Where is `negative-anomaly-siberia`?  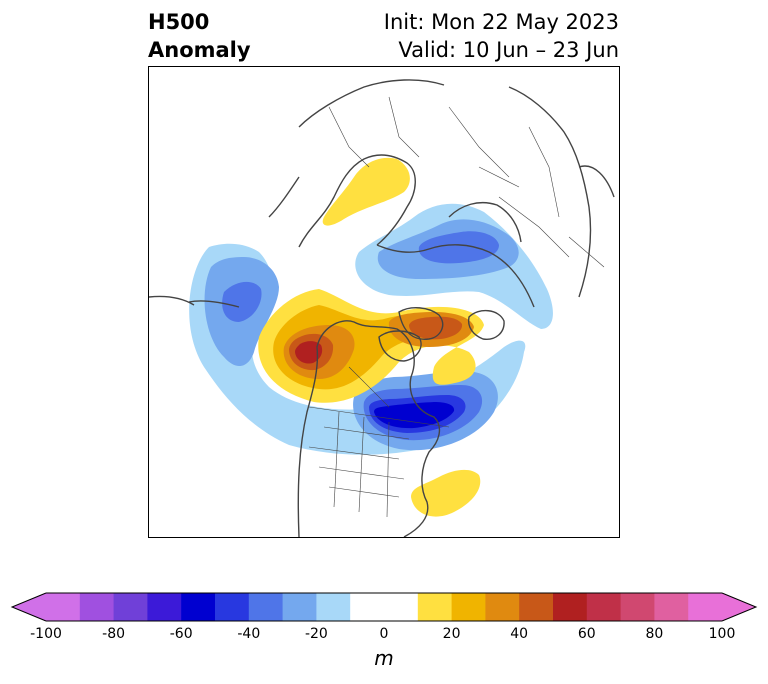 negative-anomaly-siberia is located at coordinates (454, 266).